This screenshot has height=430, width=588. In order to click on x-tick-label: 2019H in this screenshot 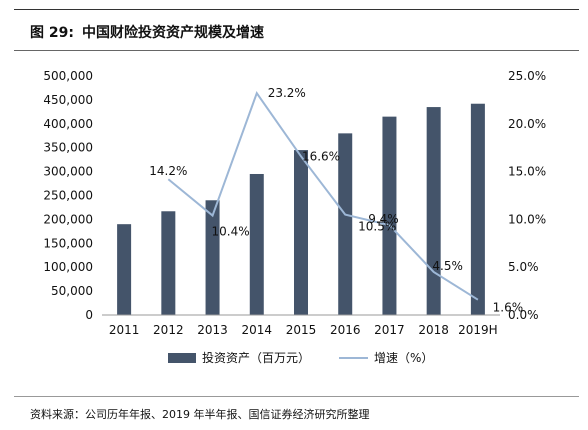, I will do `click(478, 330)`.